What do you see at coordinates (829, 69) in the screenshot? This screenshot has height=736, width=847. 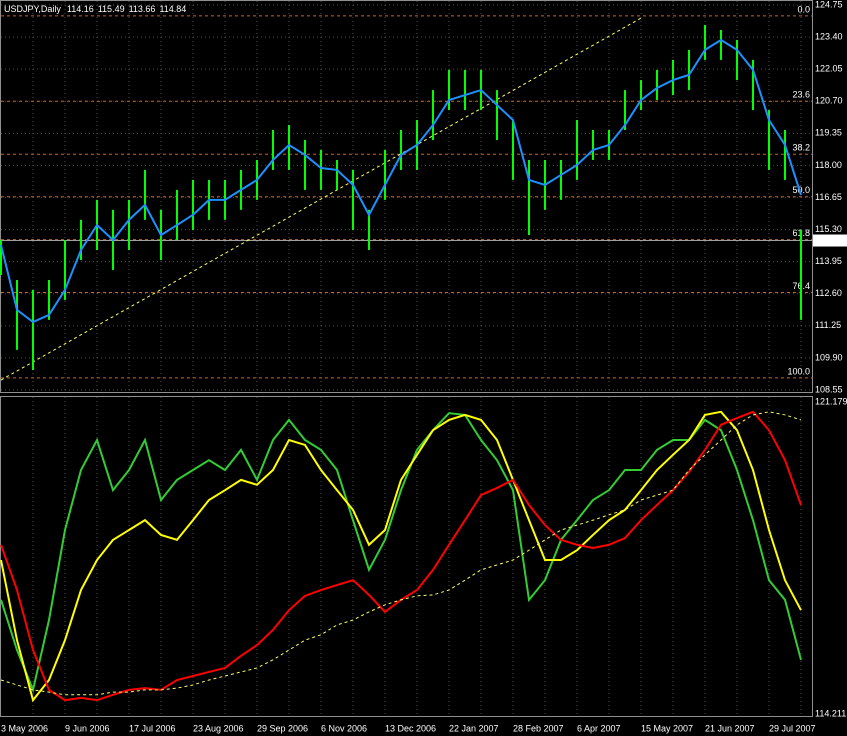 I see `y-tick-label: 122.05` at bounding box center [829, 69].